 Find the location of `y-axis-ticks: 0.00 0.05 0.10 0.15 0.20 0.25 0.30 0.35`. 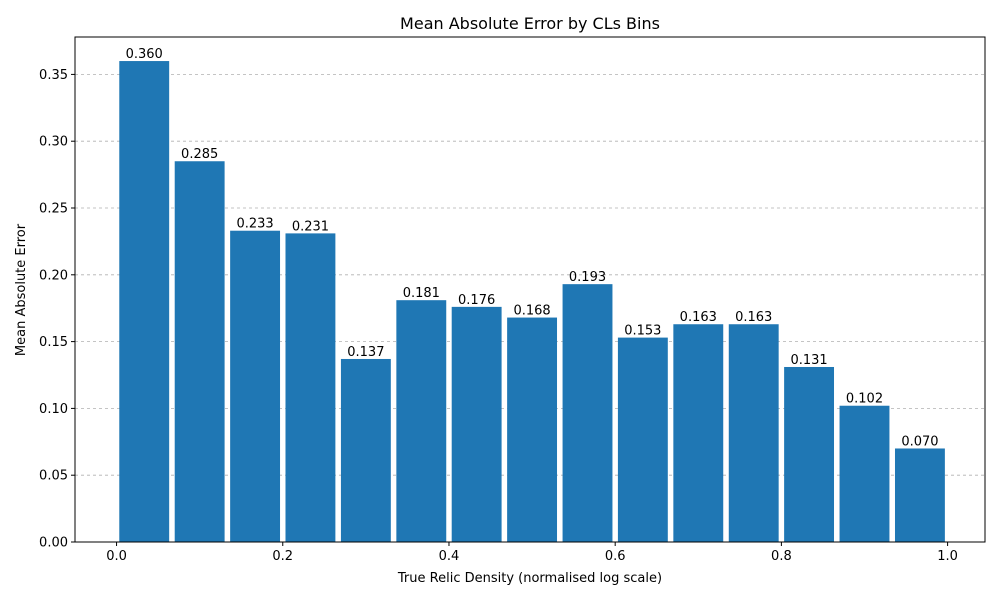

y-axis-ticks: 0.00 0.05 0.10 0.15 0.20 0.25 0.30 0.35 is located at coordinates (57, 309).